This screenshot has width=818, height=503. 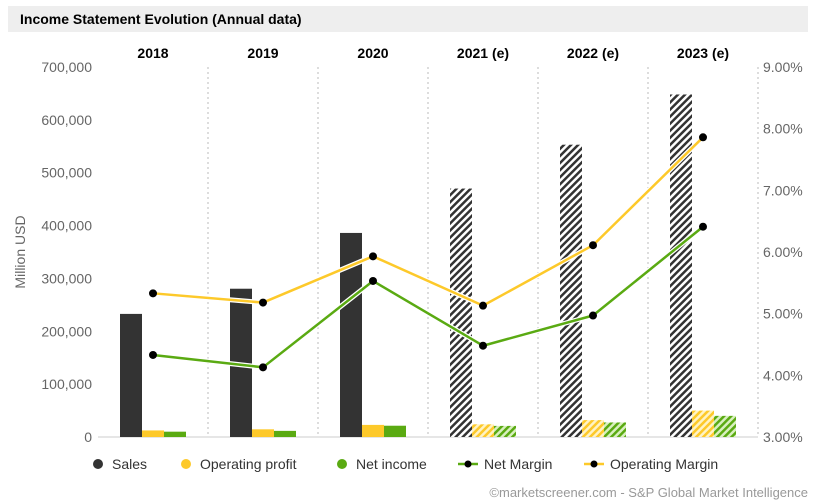 What do you see at coordinates (66, 278) in the screenshot?
I see `y-tick-label: 300,000` at bounding box center [66, 278].